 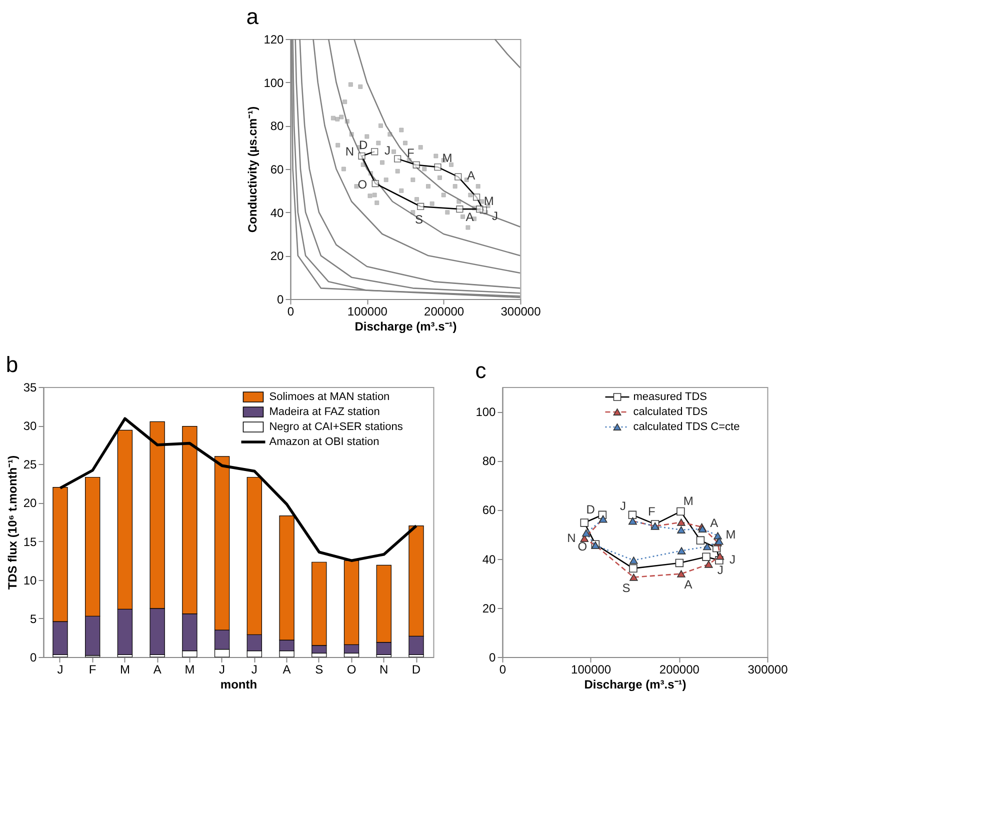 I want to click on y-tick-label: 25, so click(x=30, y=465).